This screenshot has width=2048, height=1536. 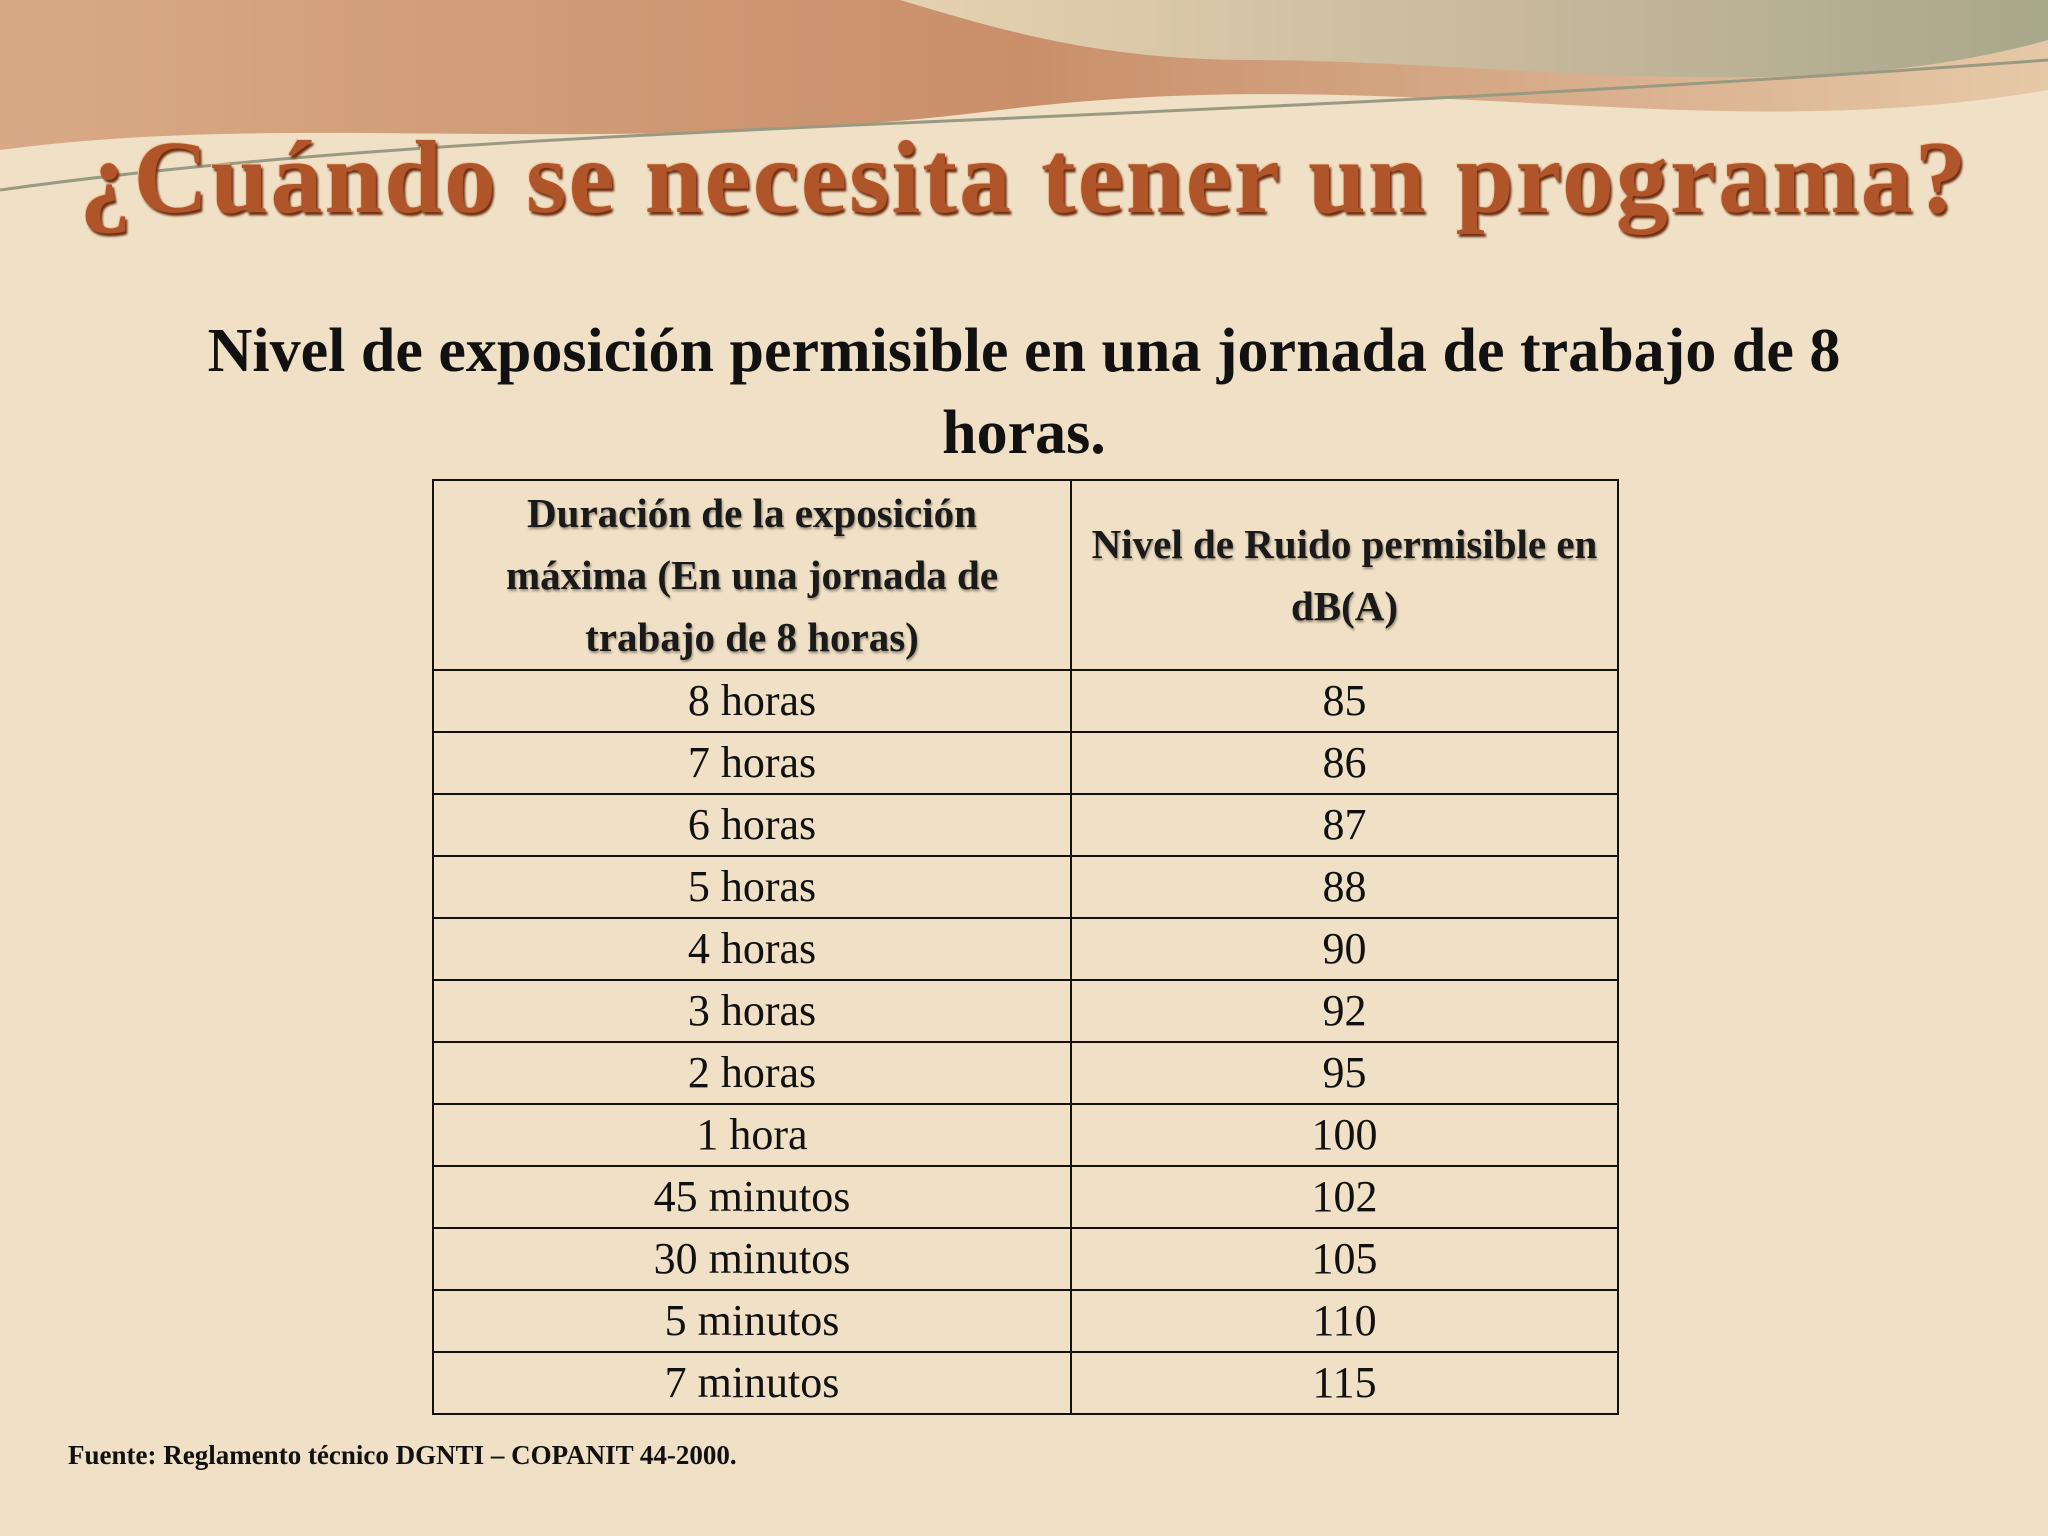 I want to click on duration-cell: 5 horas, so click(x=752, y=887).